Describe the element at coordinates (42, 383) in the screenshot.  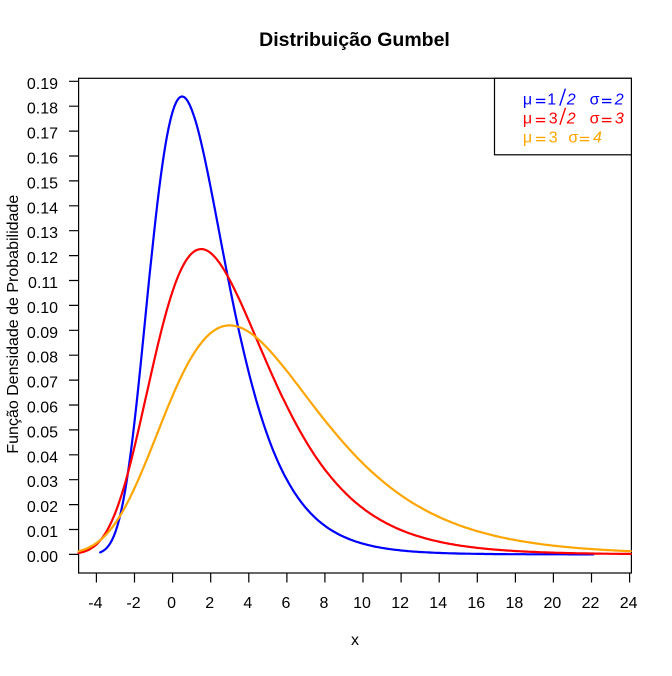
I see `svg-text: 0.07` at that location.